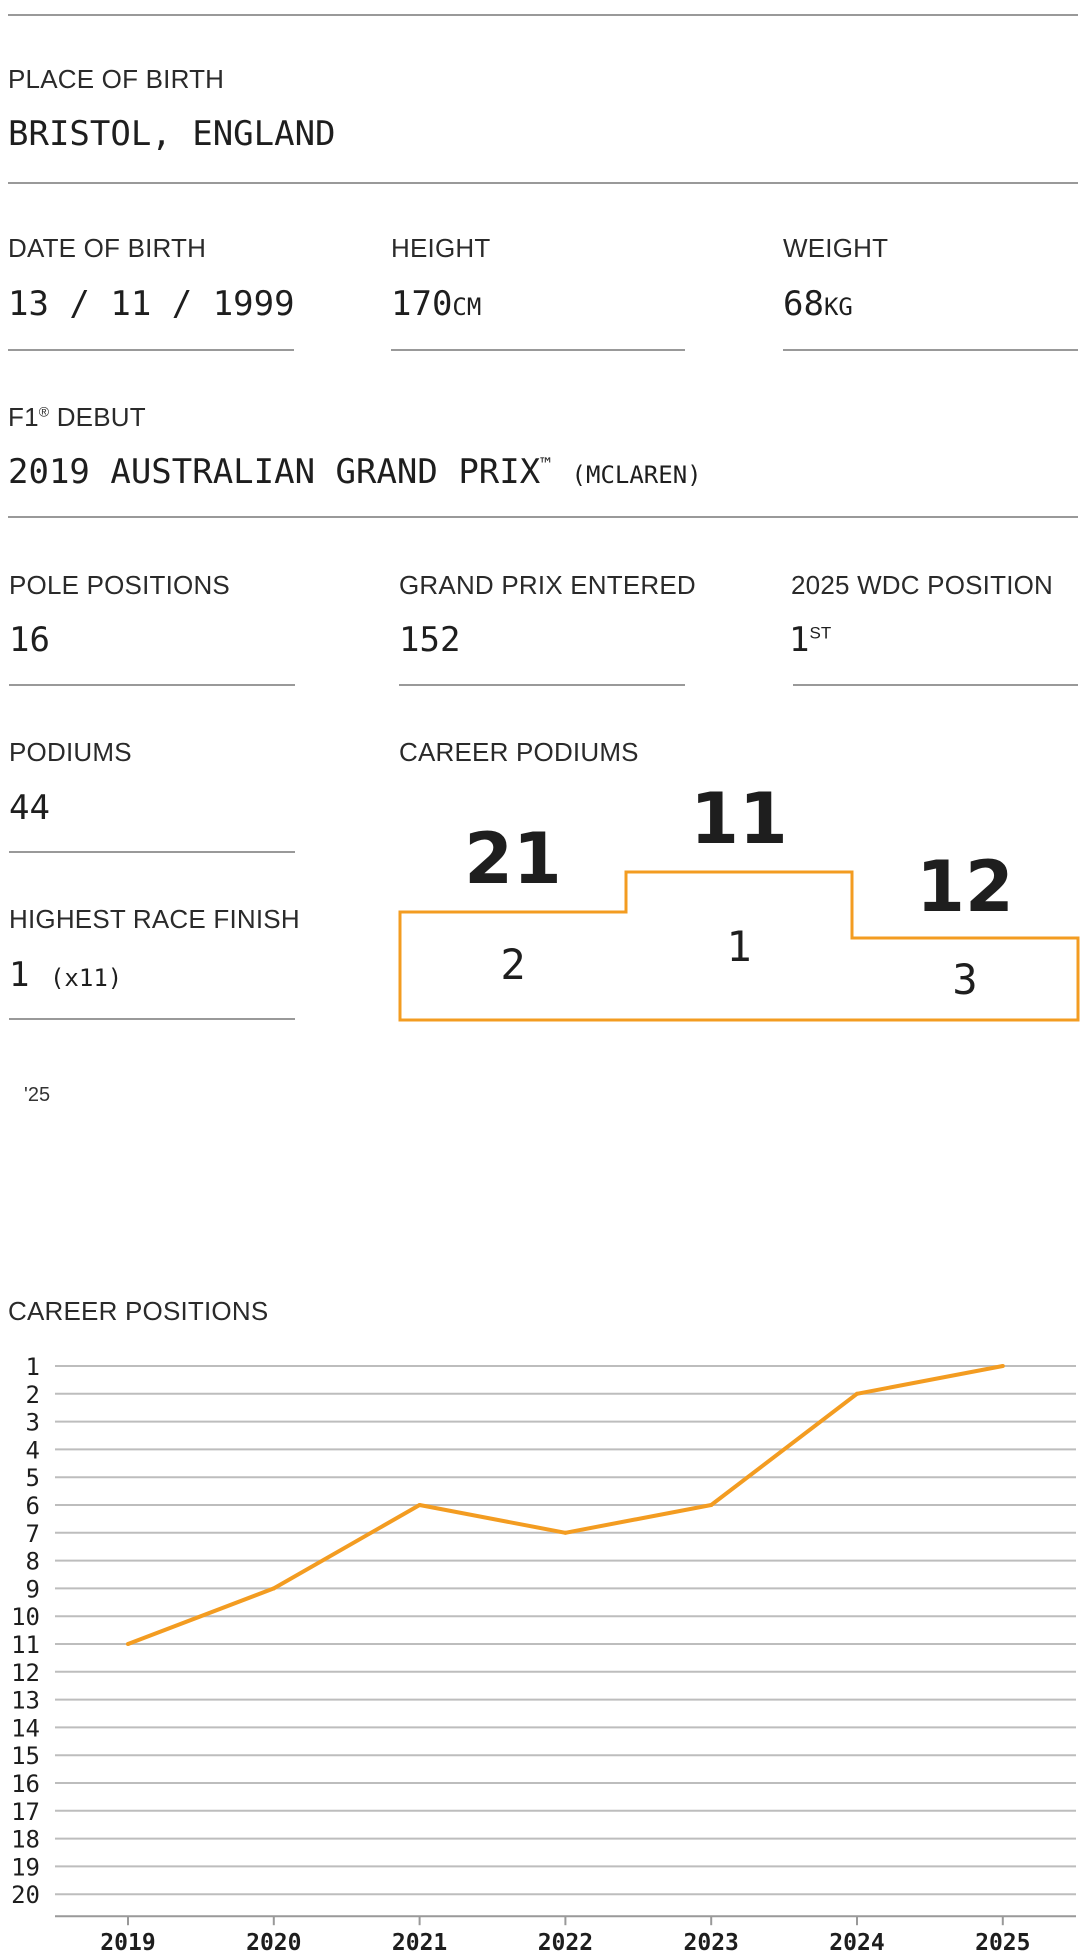  I want to click on x-tick-label: 2025, so click(1002, 1943).